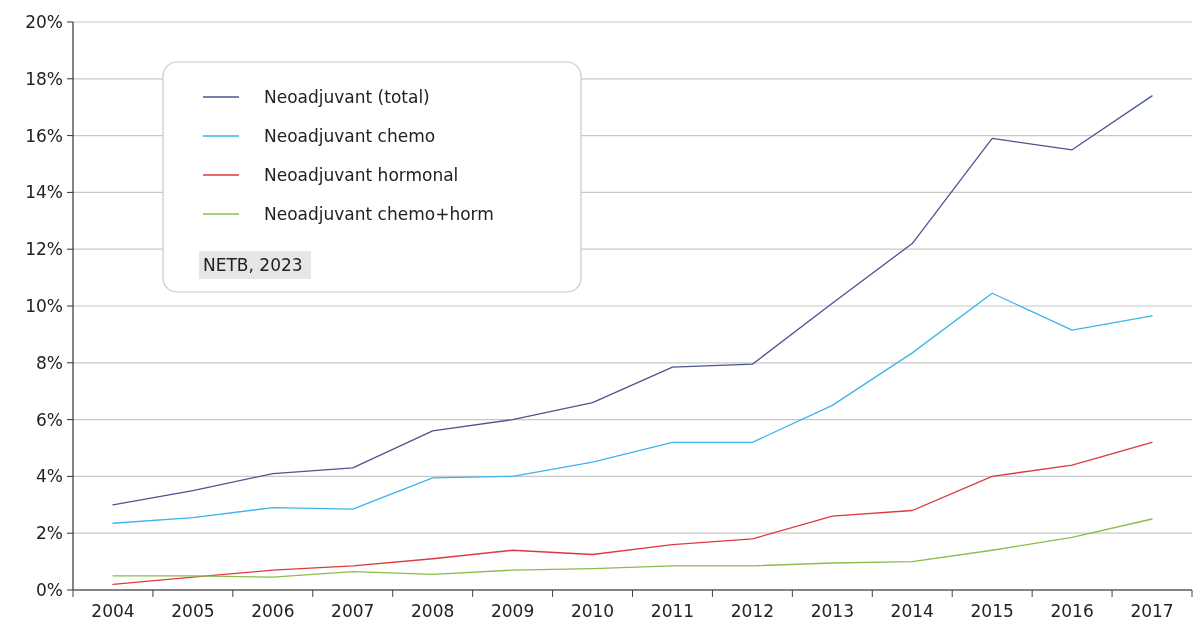 This screenshot has width=1198, height=624. Describe the element at coordinates (379, 213) in the screenshot. I see `legend-label: Neoadjuvant chemo+horm` at that location.